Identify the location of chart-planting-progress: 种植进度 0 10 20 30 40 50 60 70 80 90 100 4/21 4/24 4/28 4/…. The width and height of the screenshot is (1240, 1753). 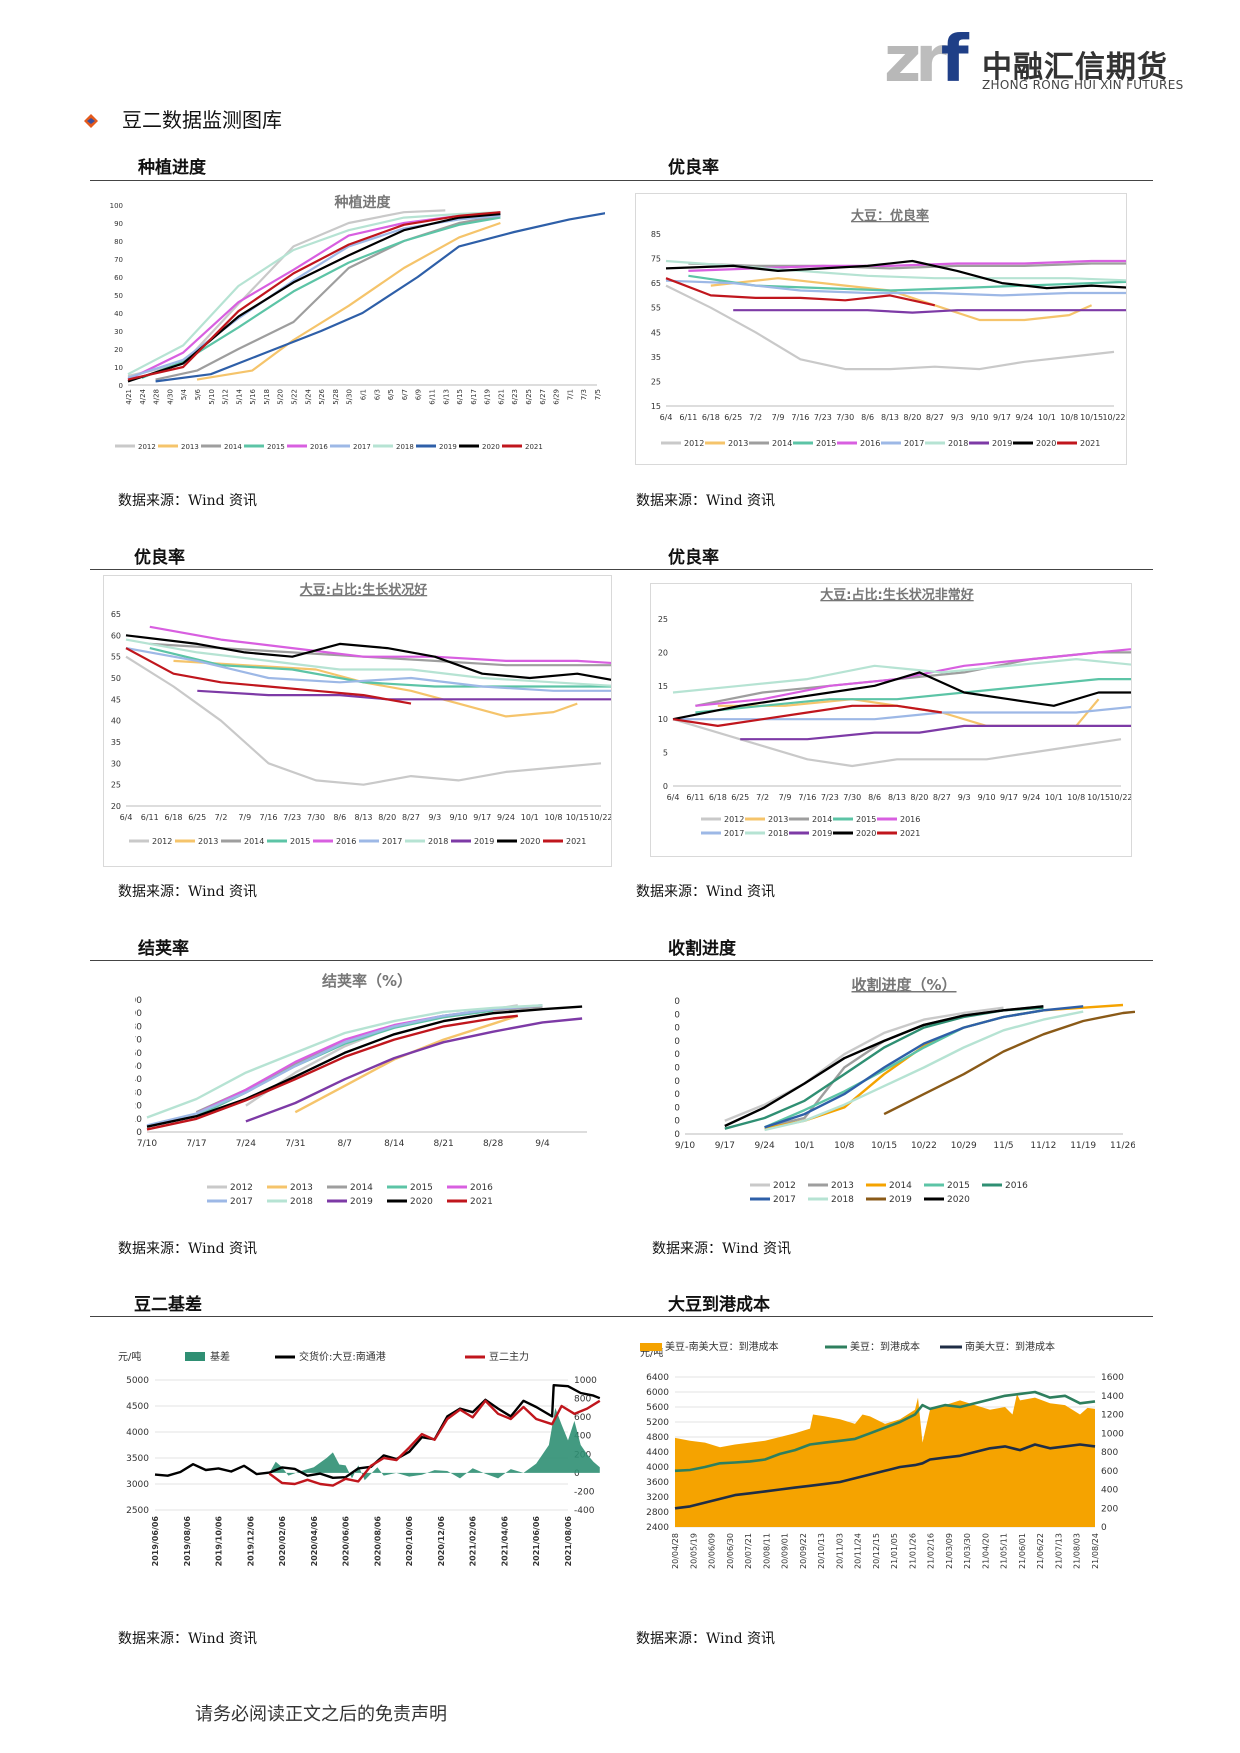
(357, 327).